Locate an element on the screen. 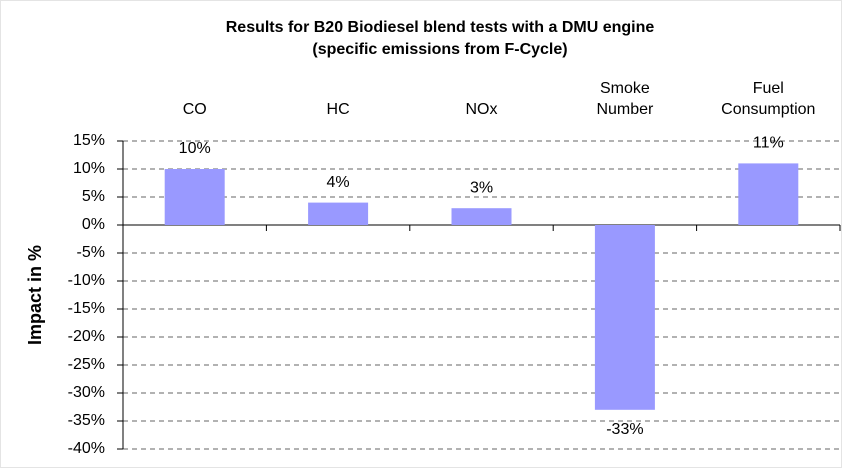  value-label: 4% is located at coordinates (338, 182).